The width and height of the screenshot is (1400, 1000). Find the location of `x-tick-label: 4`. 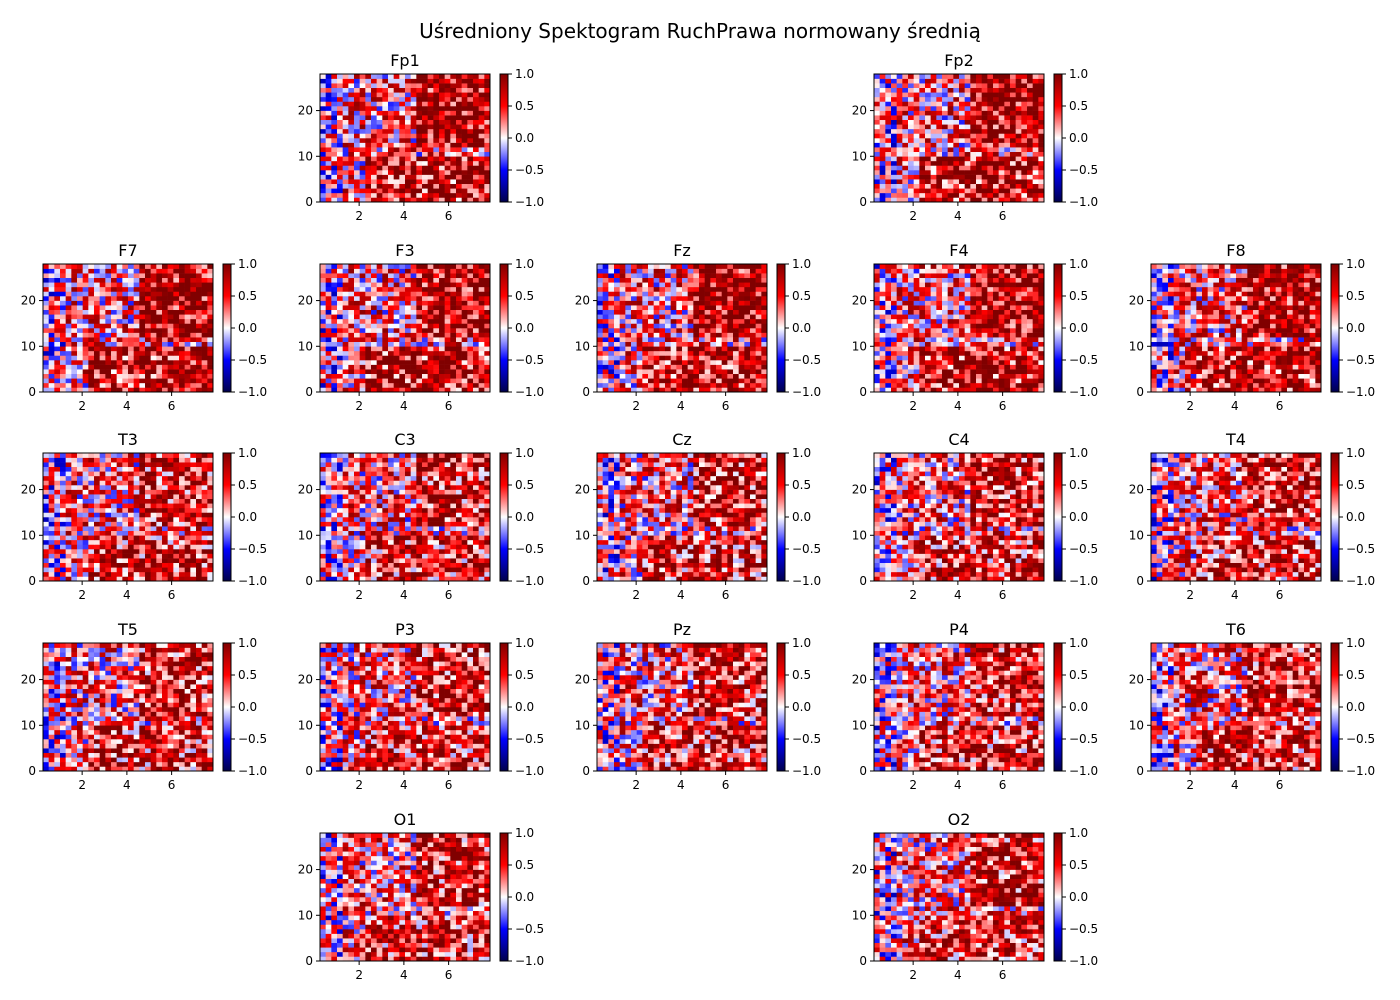

x-tick-label: 4 is located at coordinates (404, 406).